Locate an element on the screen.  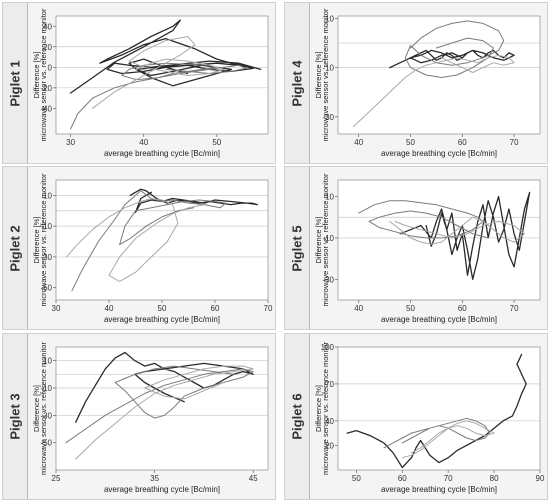
panel-tab-piglet-5: Piglet 5 is located at coordinates (297, 248).